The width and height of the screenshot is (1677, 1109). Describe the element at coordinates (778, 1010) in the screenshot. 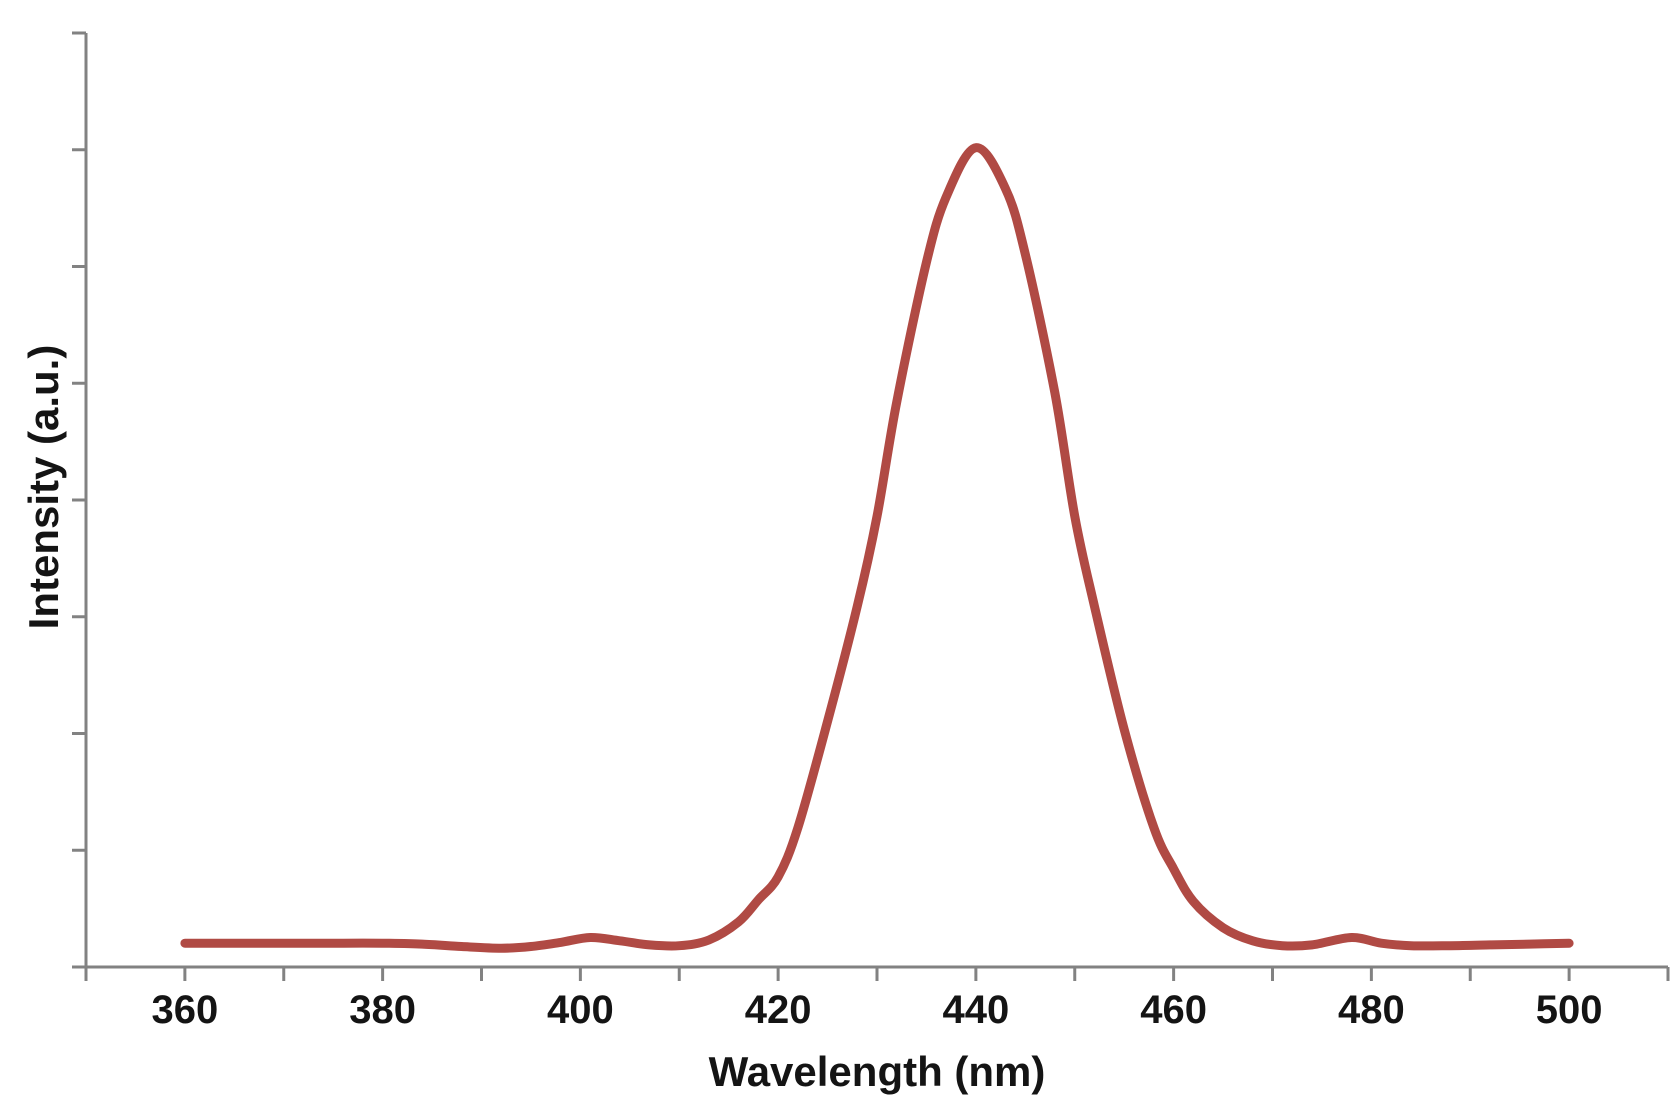

I see `x-tick-label: 420` at that location.